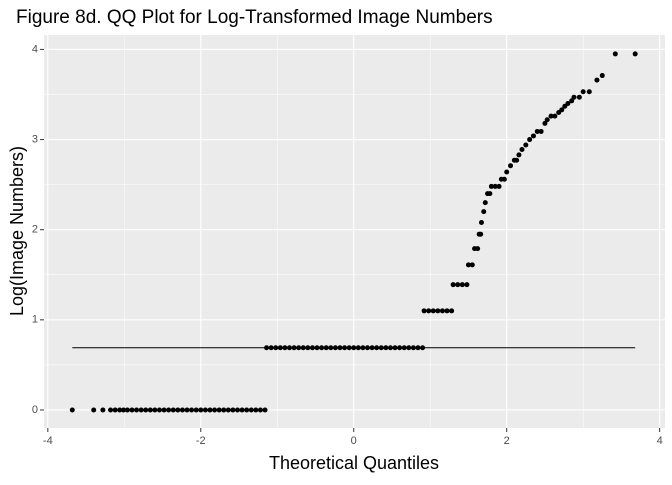 Image resolution: width=672 pixels, height=485 pixels. I want to click on x-tick-label: -4, so click(48, 441).